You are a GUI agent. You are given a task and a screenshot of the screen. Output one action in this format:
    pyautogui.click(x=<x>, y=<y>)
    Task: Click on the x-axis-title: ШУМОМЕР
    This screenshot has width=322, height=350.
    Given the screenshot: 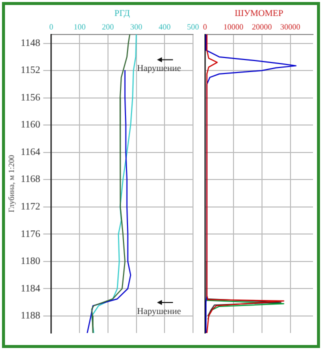 What is the action you would take?
    pyautogui.click(x=259, y=13)
    